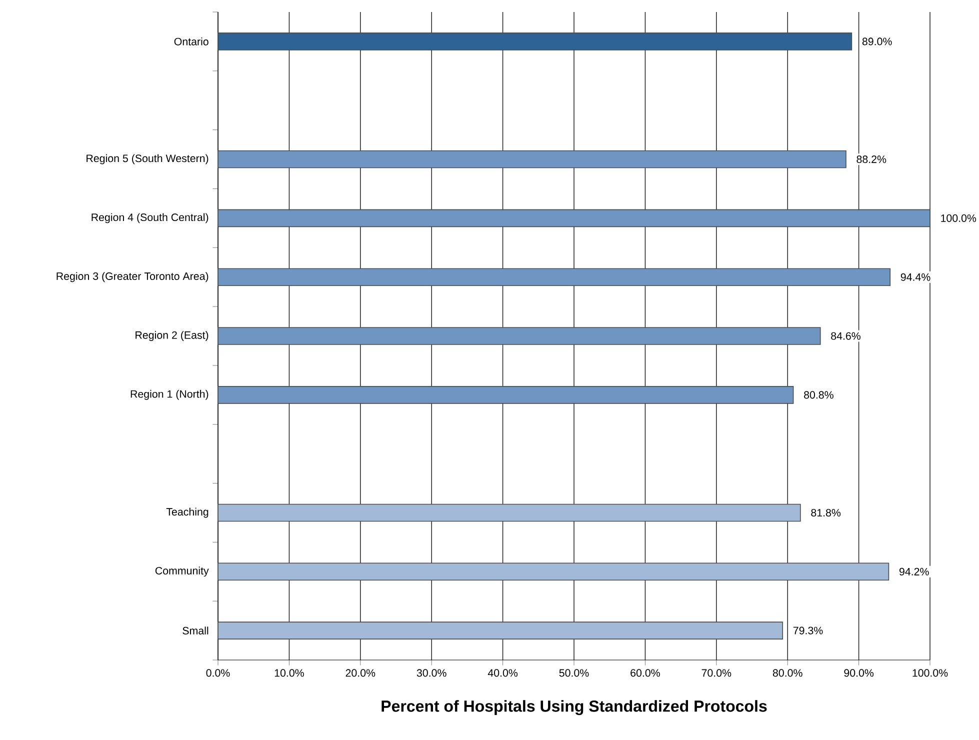  Describe the element at coordinates (574, 708) in the screenshot. I see `x-axis-title: Percent of Hospitals Using Standardized Protocols` at that location.